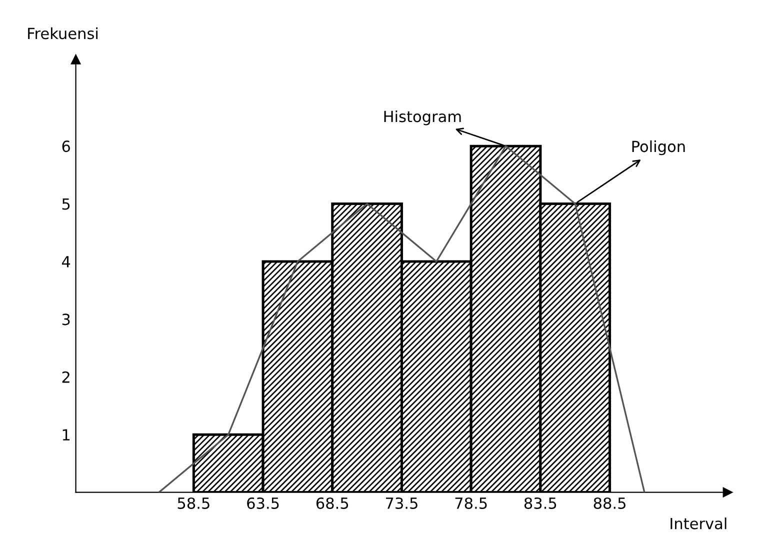 Image resolution: width=758 pixels, height=541 pixels. What do you see at coordinates (66, 434) in the screenshot?
I see `y-tick-label: 1` at bounding box center [66, 434].